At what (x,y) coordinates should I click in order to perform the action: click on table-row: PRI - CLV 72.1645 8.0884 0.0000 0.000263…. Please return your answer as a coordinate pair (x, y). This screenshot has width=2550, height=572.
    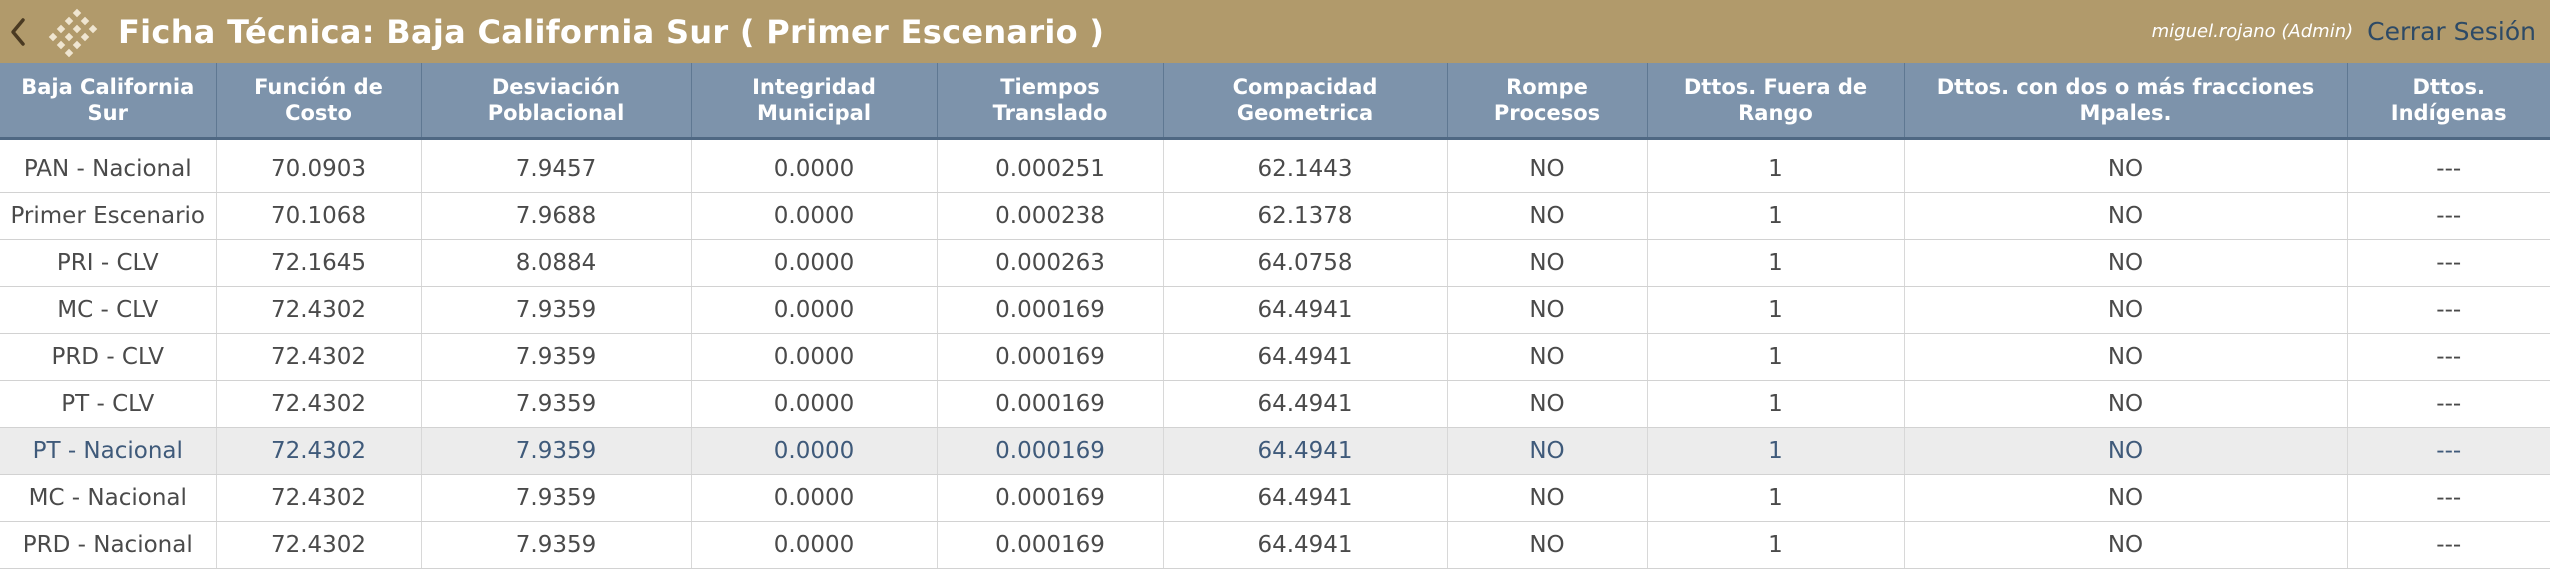
    Looking at the image, I should click on (1275, 263).